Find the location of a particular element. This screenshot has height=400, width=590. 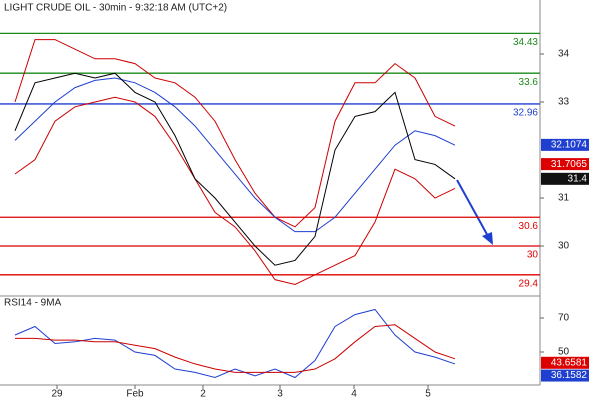

level-label: 34.43 is located at coordinates (525, 42).